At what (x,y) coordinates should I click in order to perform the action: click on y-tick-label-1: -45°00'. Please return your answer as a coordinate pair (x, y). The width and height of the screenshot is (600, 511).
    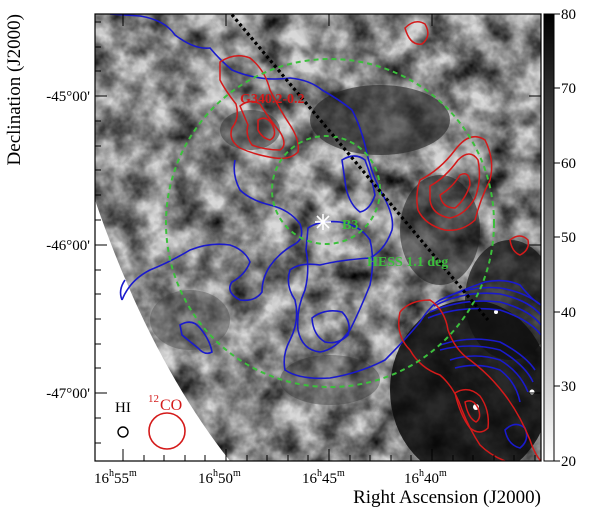
    Looking at the image, I should click on (68, 97).